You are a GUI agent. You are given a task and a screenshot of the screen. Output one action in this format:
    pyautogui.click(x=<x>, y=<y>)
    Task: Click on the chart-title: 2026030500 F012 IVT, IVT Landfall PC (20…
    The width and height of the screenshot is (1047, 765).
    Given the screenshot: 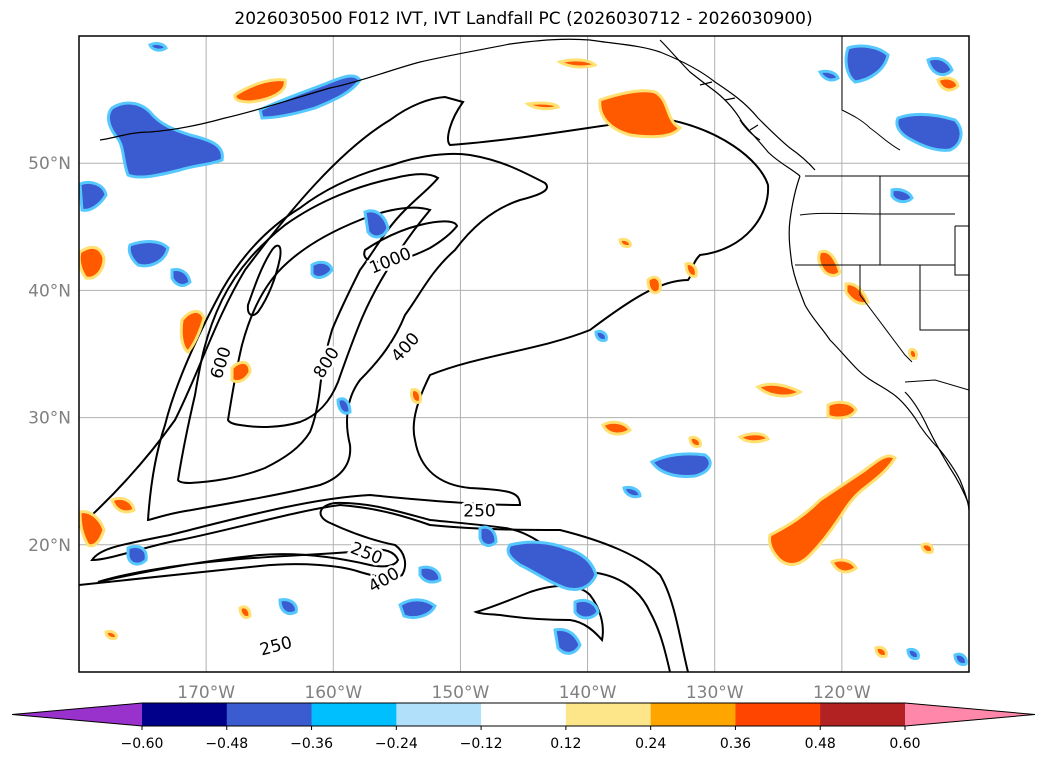 What is the action you would take?
    pyautogui.click(x=523, y=19)
    